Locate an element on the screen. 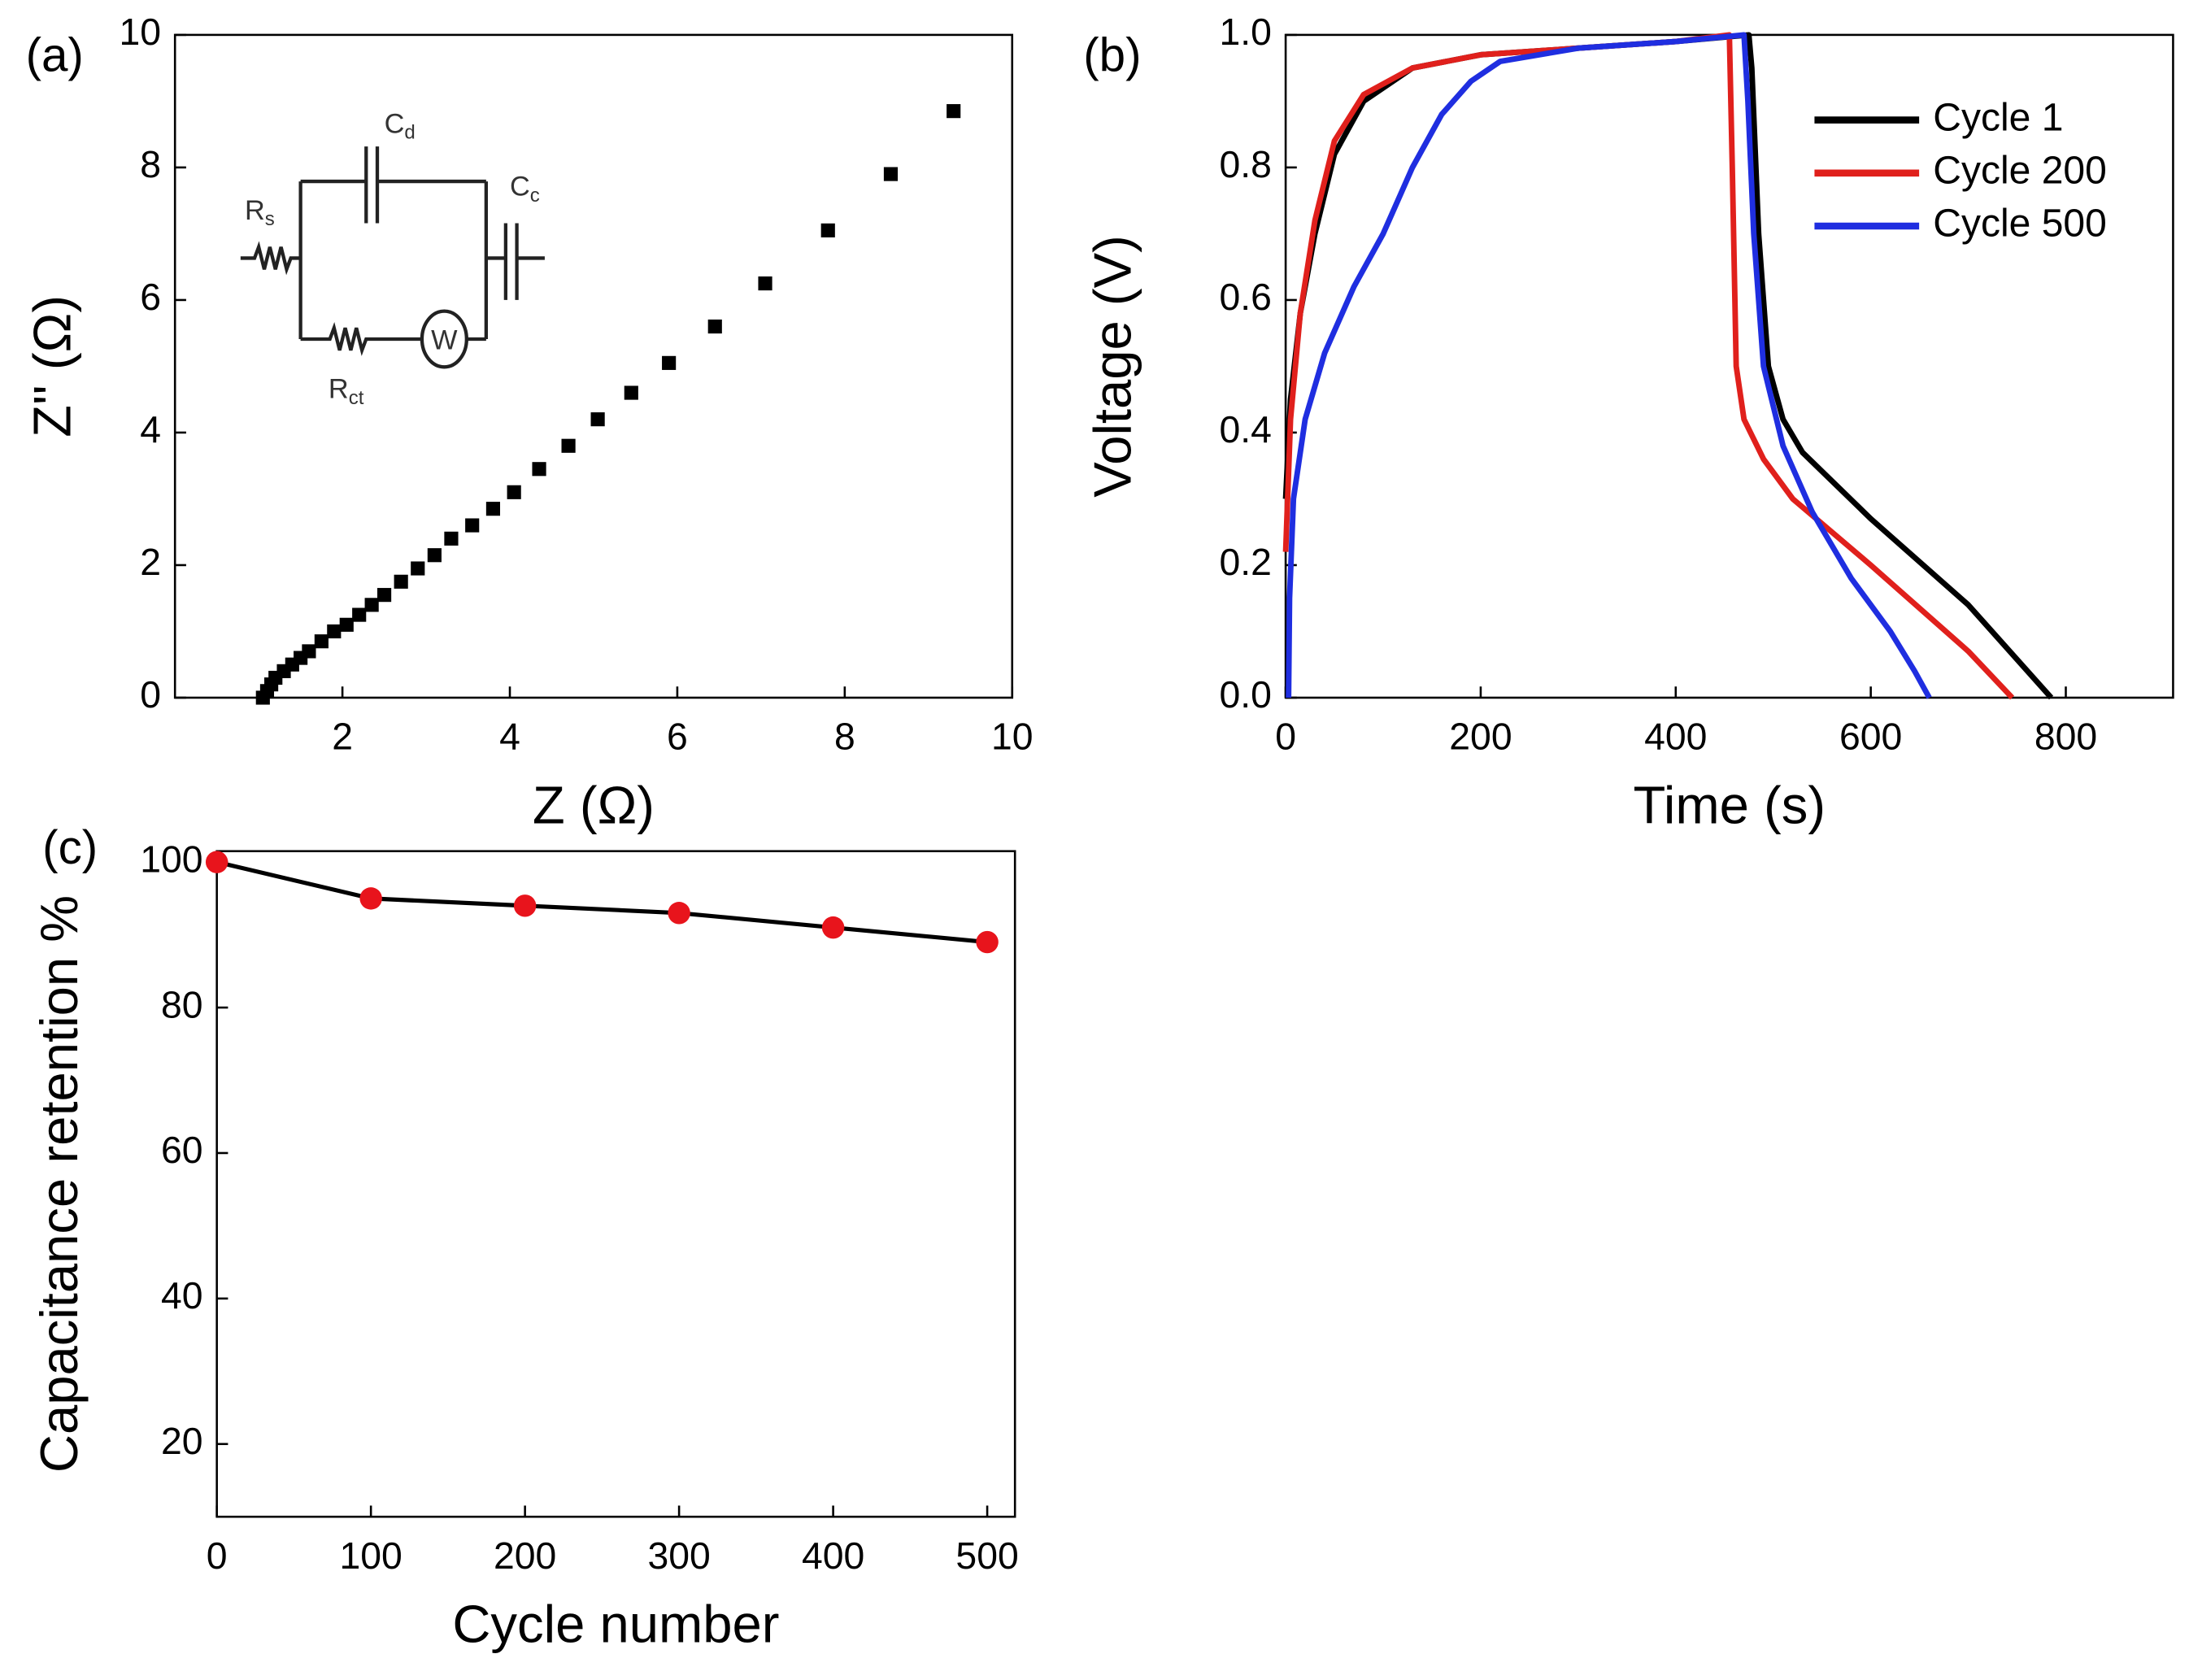 Image resolution: width=2189 pixels, height=1680 pixels. x-axis-label: Time (s) is located at coordinates (1729, 804).